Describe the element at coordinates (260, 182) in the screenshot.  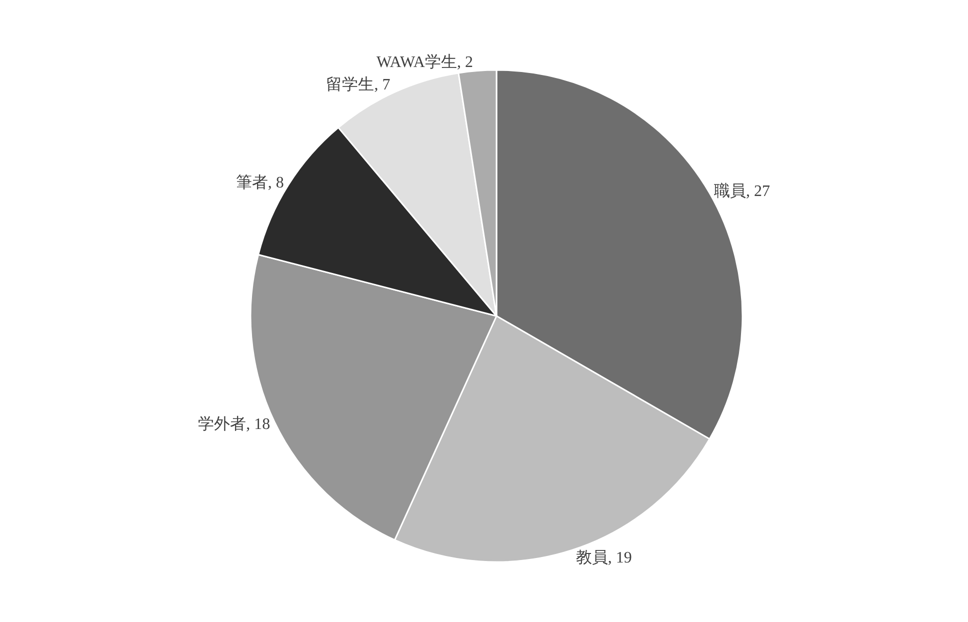
I see `slice-label: 筆者, 8` at that location.